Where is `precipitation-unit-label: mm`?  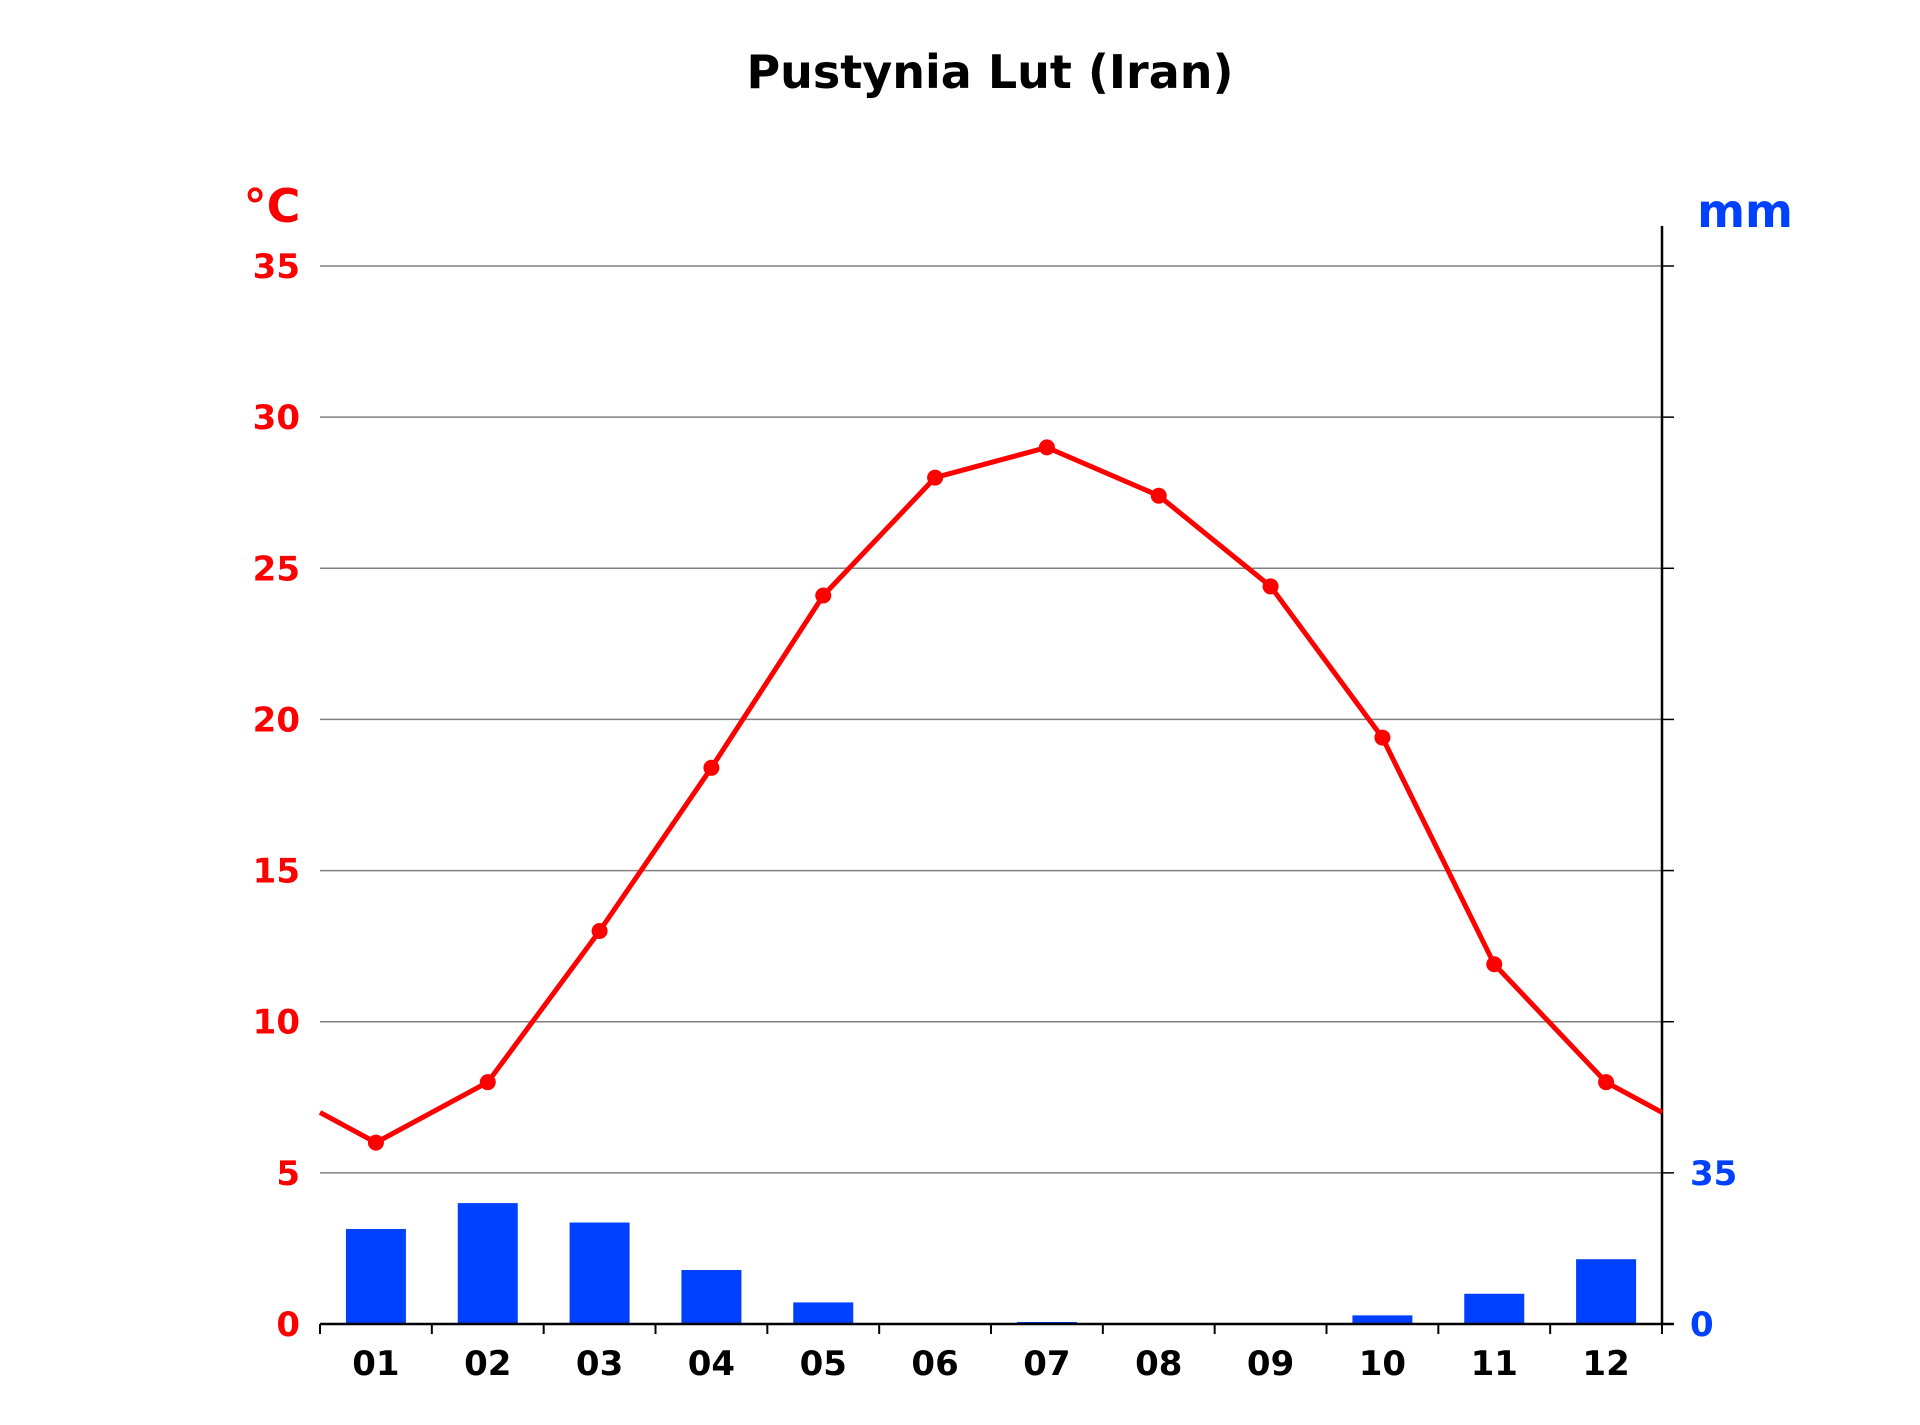 precipitation-unit-label: mm is located at coordinates (1745, 211).